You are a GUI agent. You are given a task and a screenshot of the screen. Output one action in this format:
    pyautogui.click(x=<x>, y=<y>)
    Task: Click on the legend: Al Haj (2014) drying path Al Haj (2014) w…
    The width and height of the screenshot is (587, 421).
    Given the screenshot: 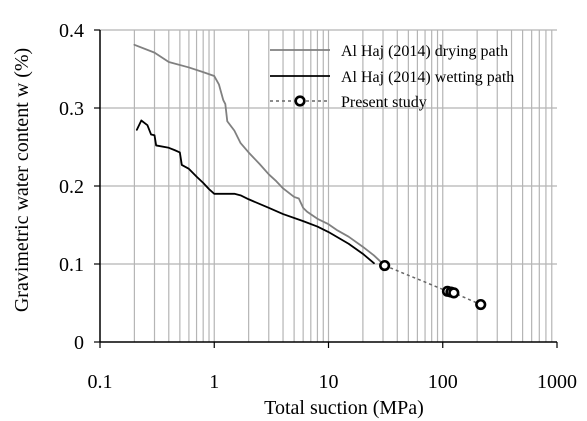 What is the action you would take?
    pyautogui.click(x=392, y=77)
    